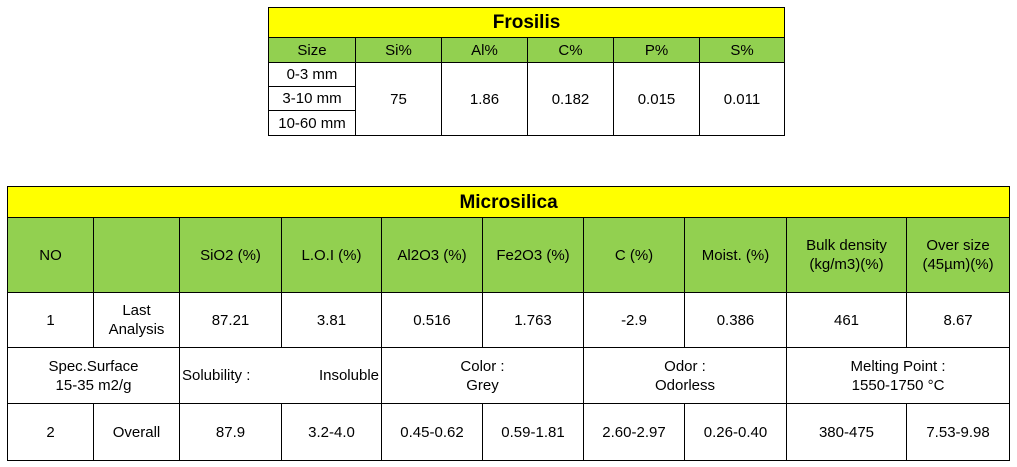 This screenshot has width=1017, height=467. What do you see at coordinates (846, 432) in the screenshot?
I see `value-cell: 380-475` at bounding box center [846, 432].